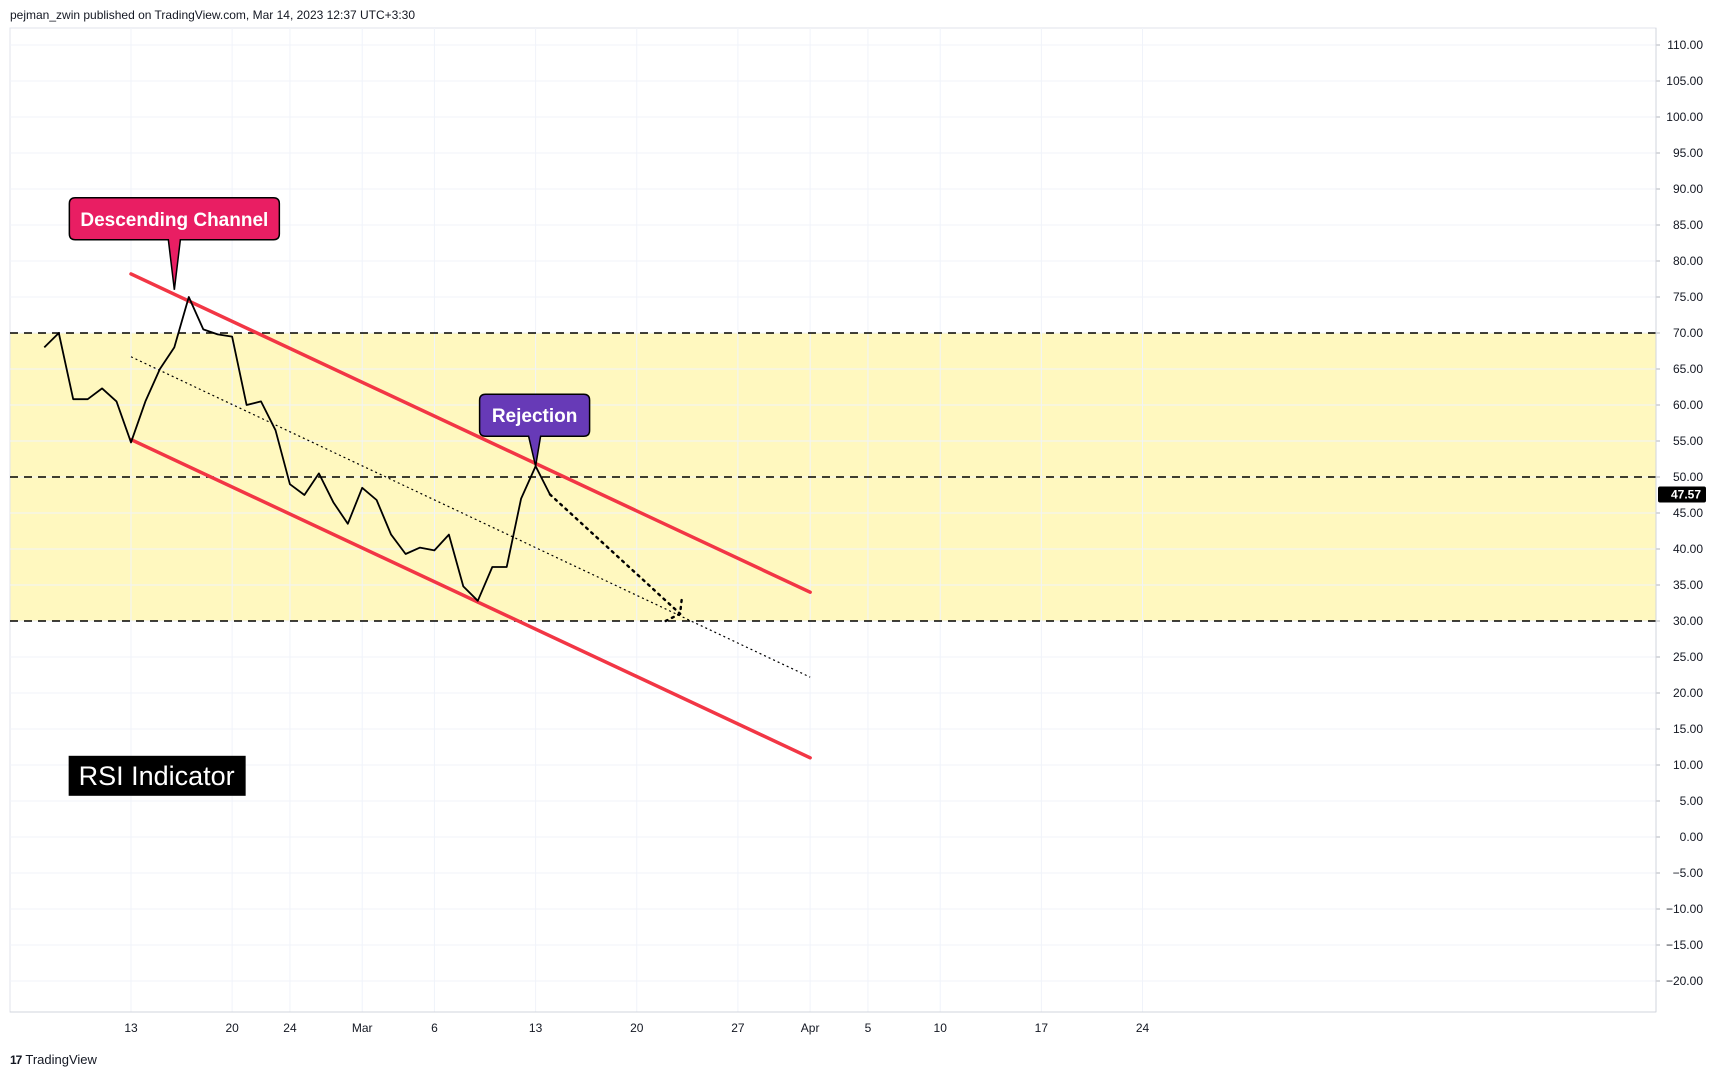  Describe the element at coordinates (1684, 81) in the screenshot. I see `y-tick-label: 105.00` at that location.